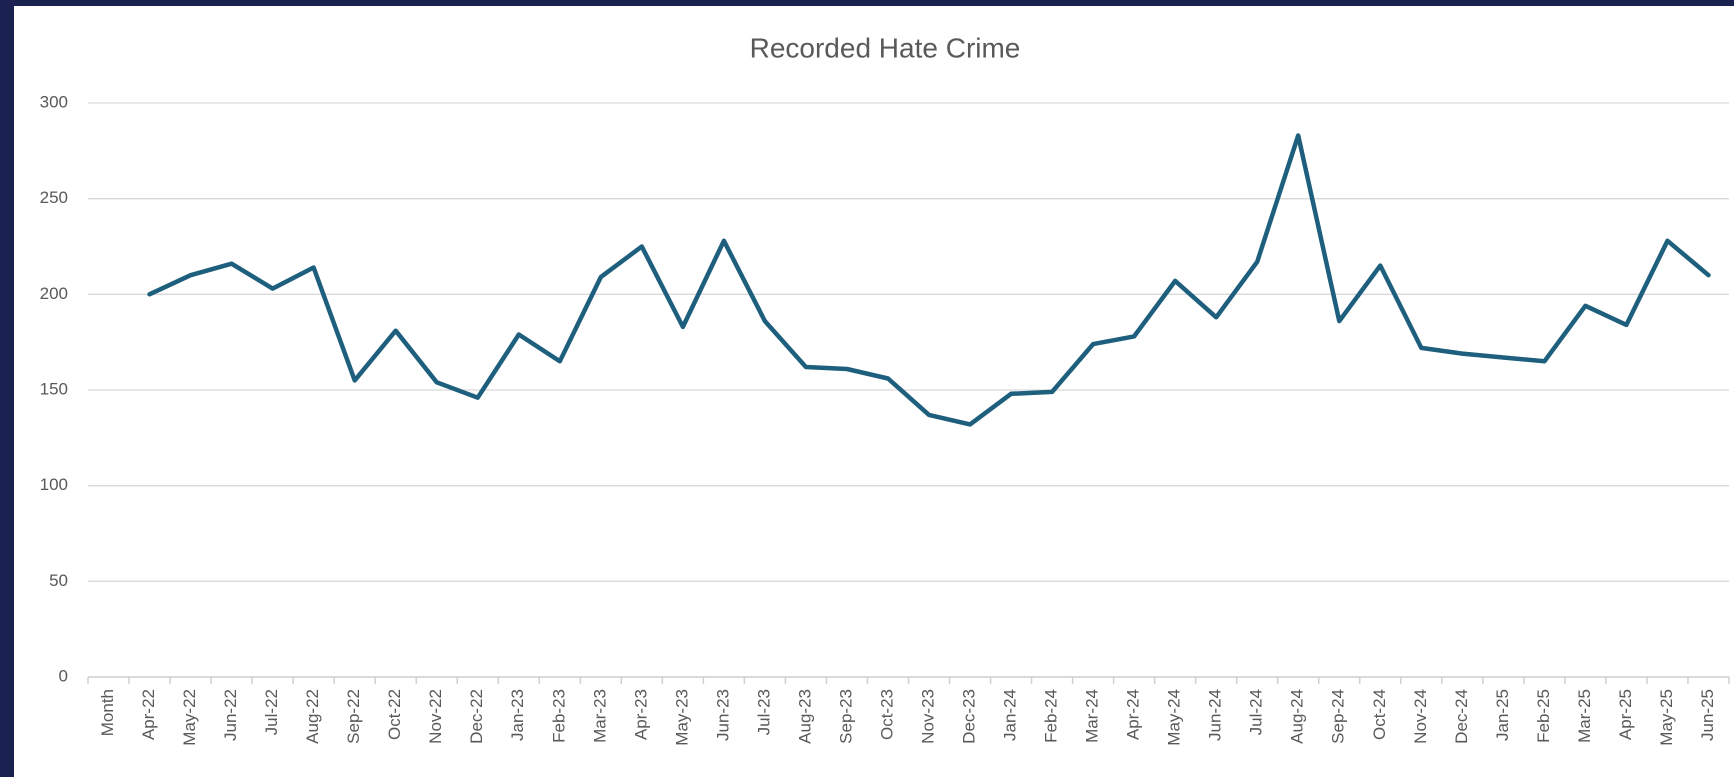 Image resolution: width=1734 pixels, height=777 pixels. I want to click on chart-title: Recorded Hate Crime, so click(885, 47).